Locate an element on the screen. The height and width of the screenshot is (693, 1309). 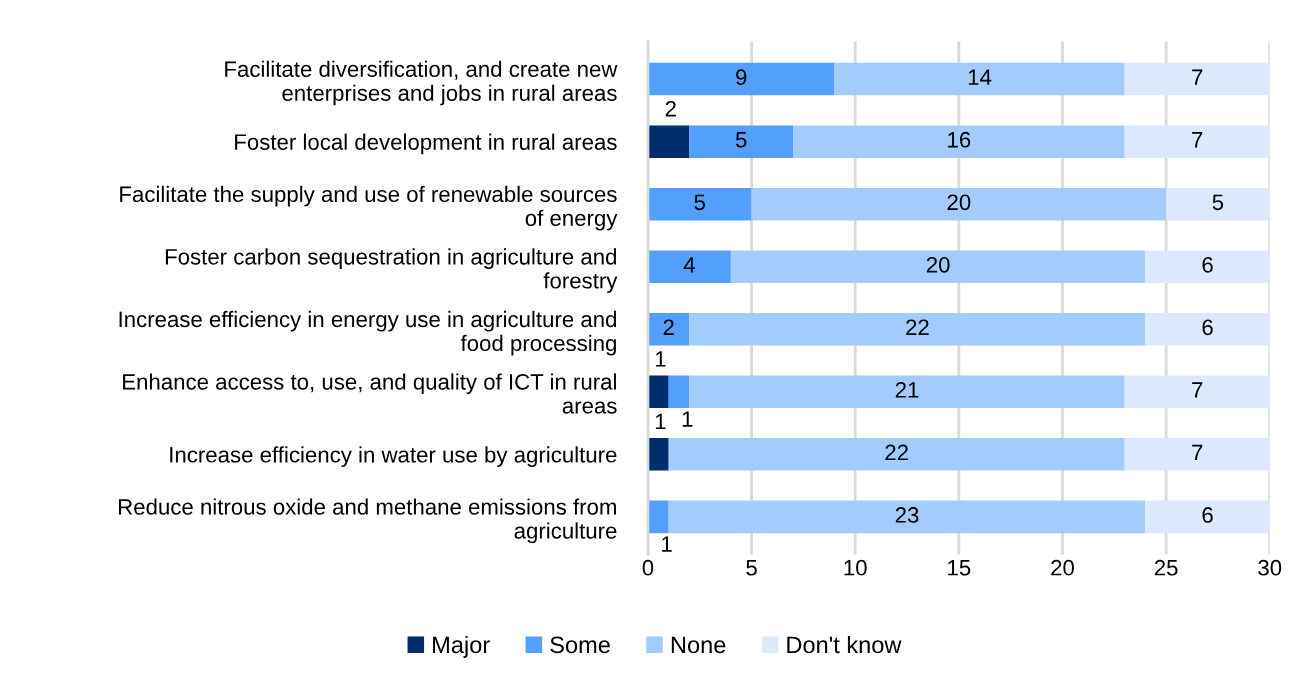
x-tick-label: 25 is located at coordinates (1166, 567).